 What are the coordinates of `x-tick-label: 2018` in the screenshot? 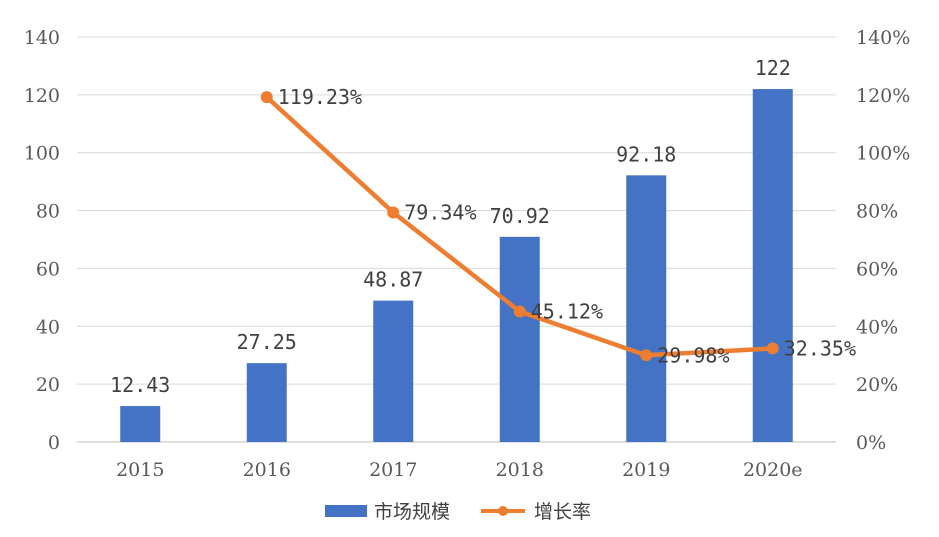 It's located at (520, 470).